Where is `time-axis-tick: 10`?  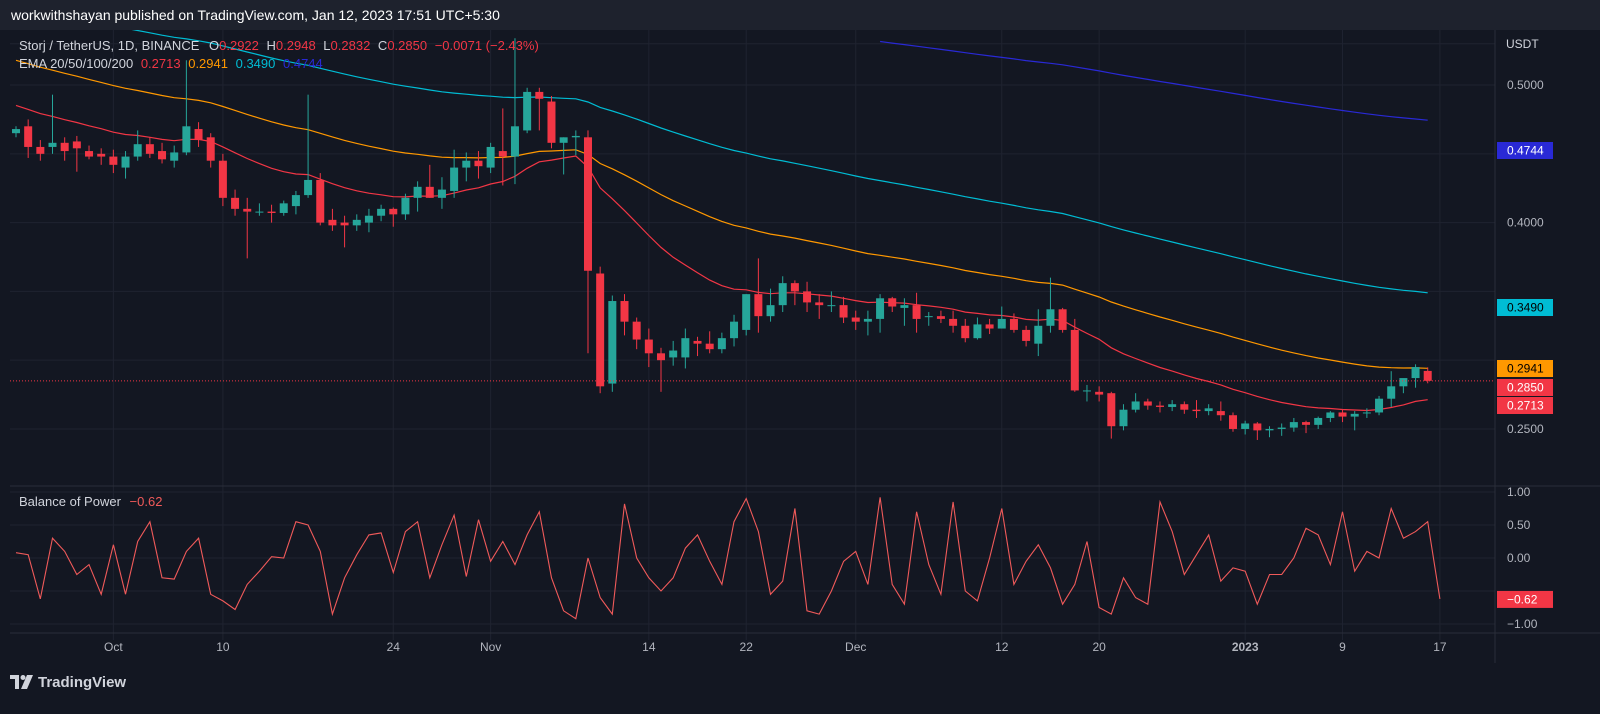
time-axis-tick: 10 is located at coordinates (223, 647).